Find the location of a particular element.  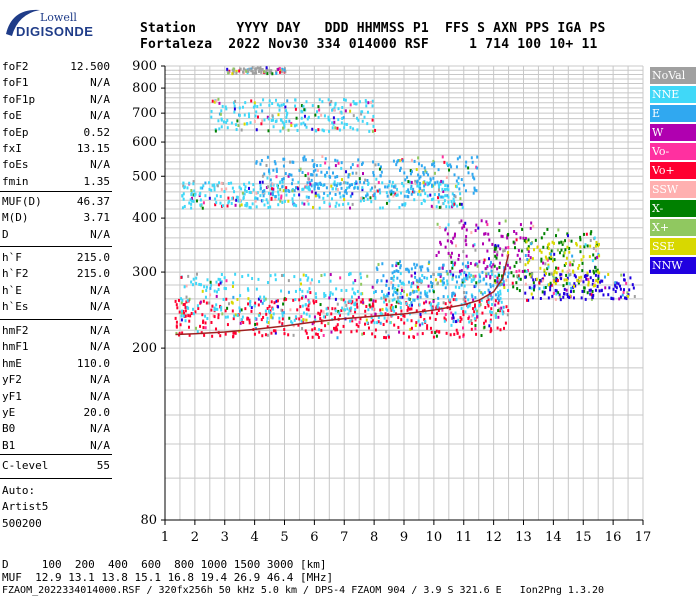

x-tick-label: 14 is located at coordinates (553, 537).